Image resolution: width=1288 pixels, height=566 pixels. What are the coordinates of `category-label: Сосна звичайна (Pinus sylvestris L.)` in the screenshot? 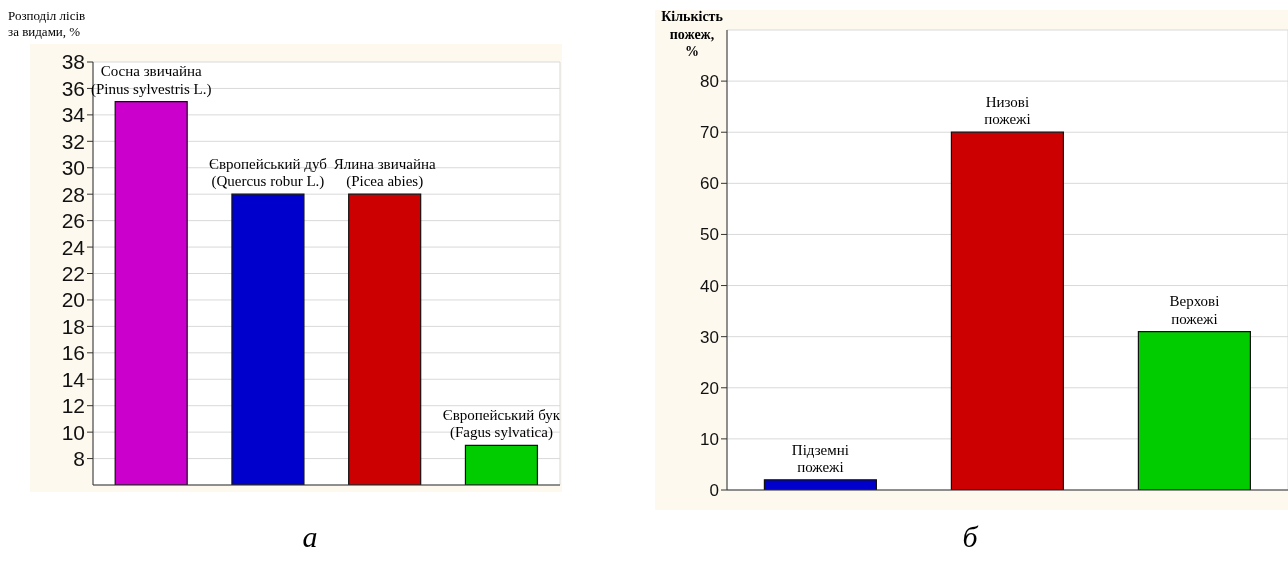 It's located at (151, 80).